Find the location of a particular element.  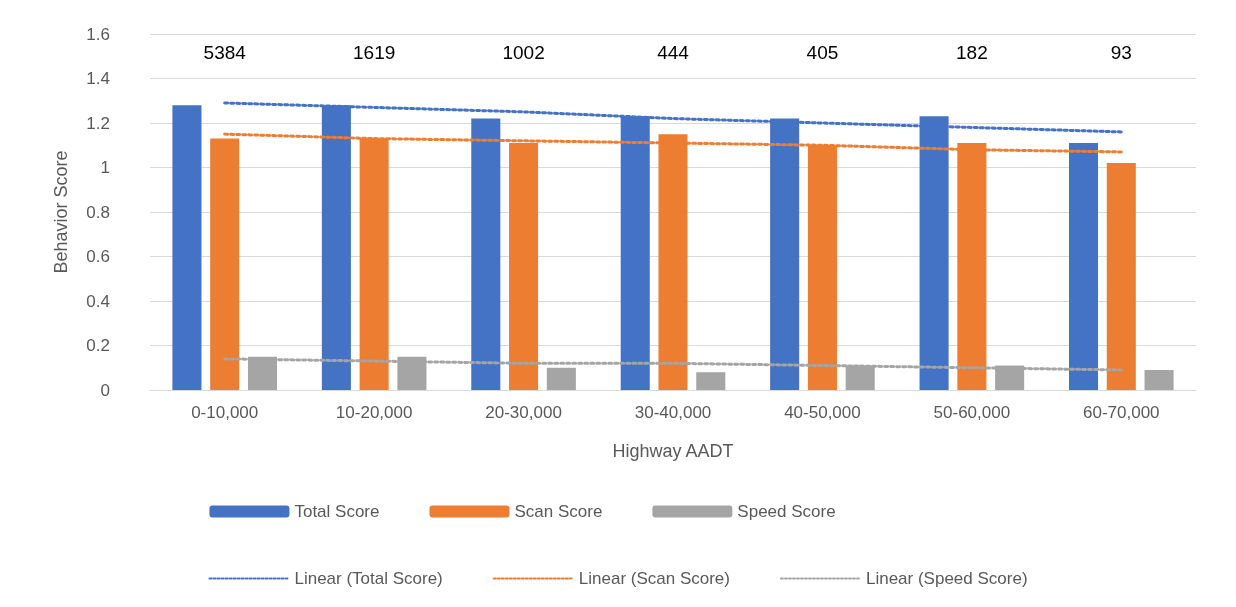

y-tick-label: 0.2 is located at coordinates (98, 345).